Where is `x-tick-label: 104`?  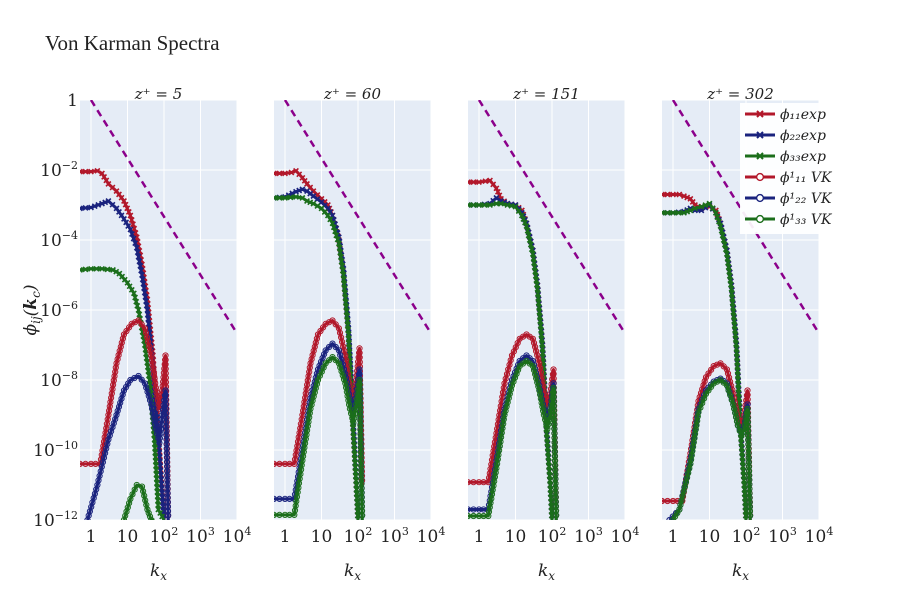
x-tick-label: 104 is located at coordinates (431, 536).